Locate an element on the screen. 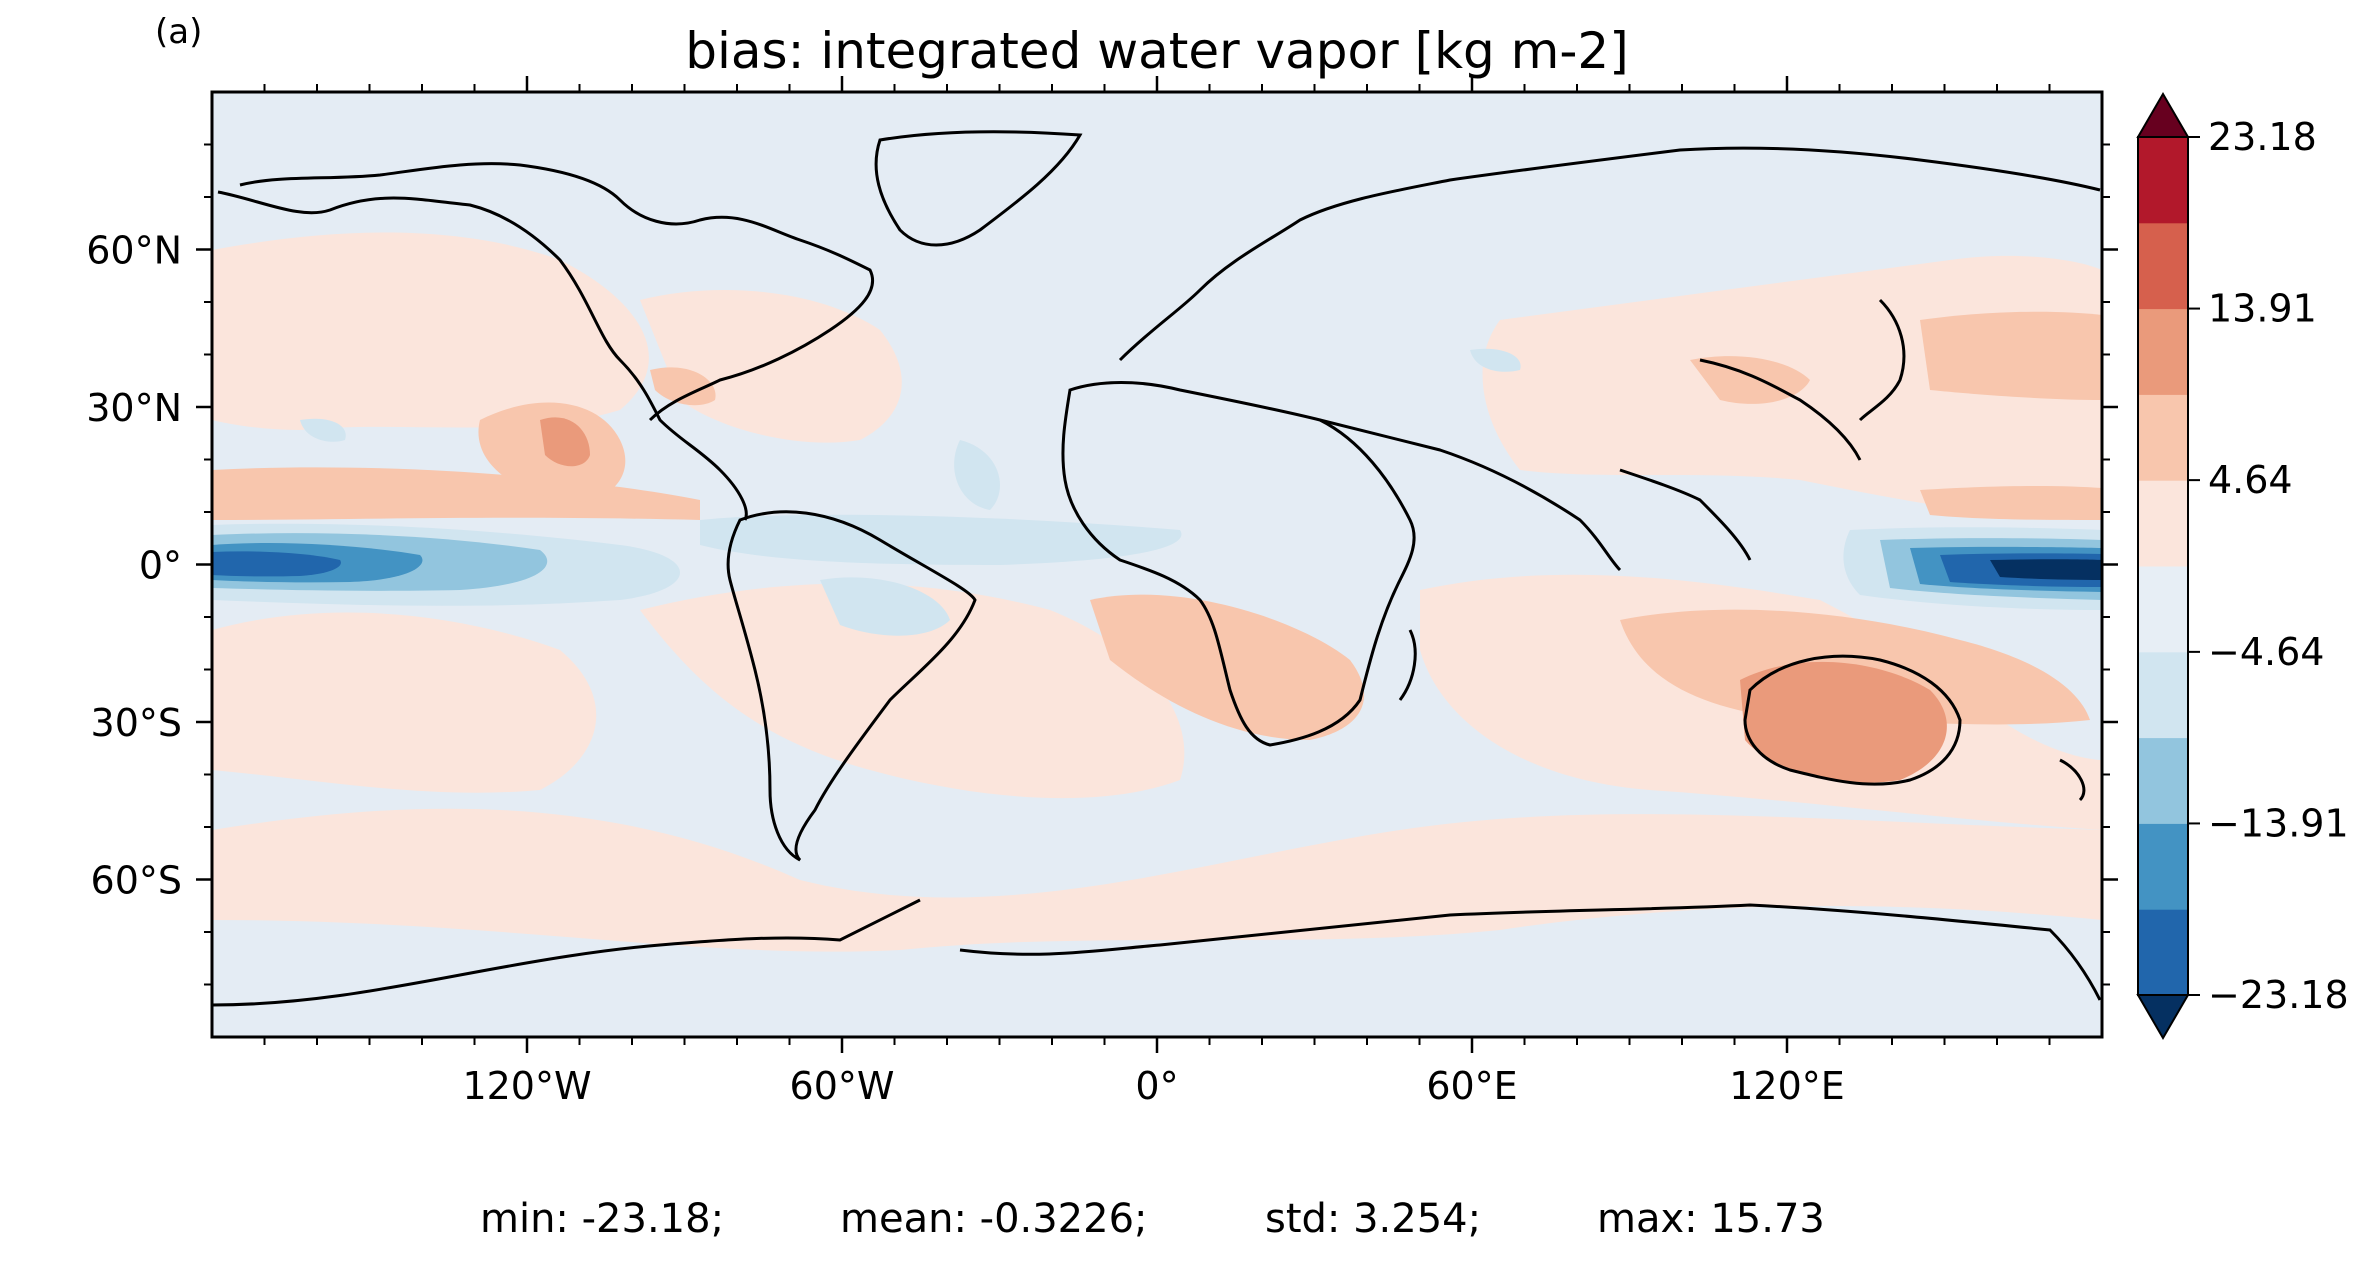 The width and height of the screenshot is (2362, 1263). colorbar: 23.18 13.91 4.64 −4.64 −13.91 −23.18 is located at coordinates (2242, 566).